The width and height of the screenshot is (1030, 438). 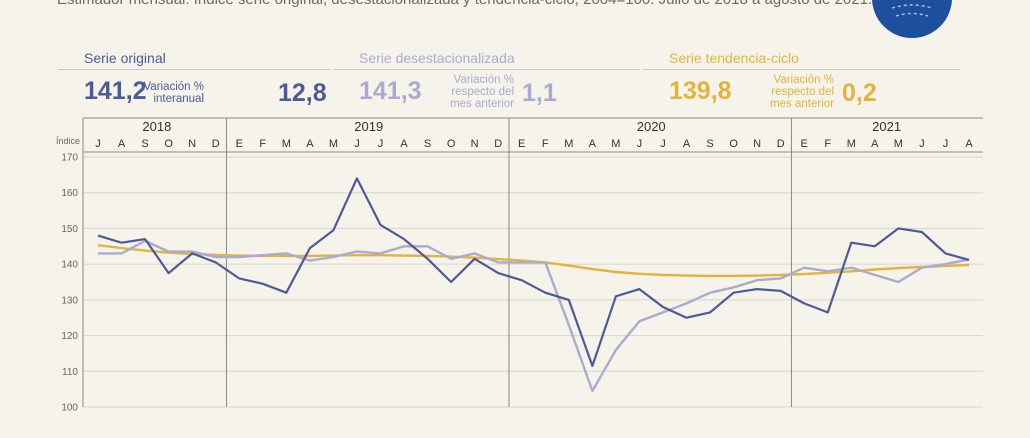 I want to click on y-tick-label: 140, so click(x=69, y=265).